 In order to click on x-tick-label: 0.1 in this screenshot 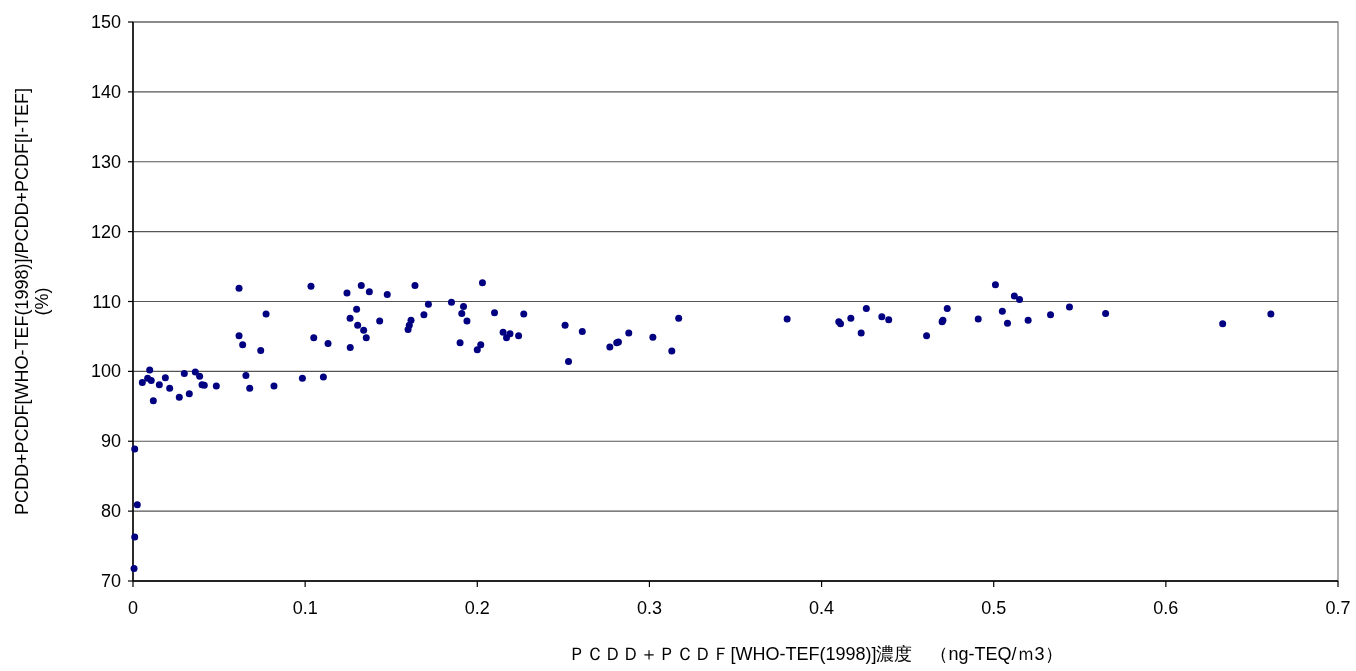, I will do `click(305, 608)`.